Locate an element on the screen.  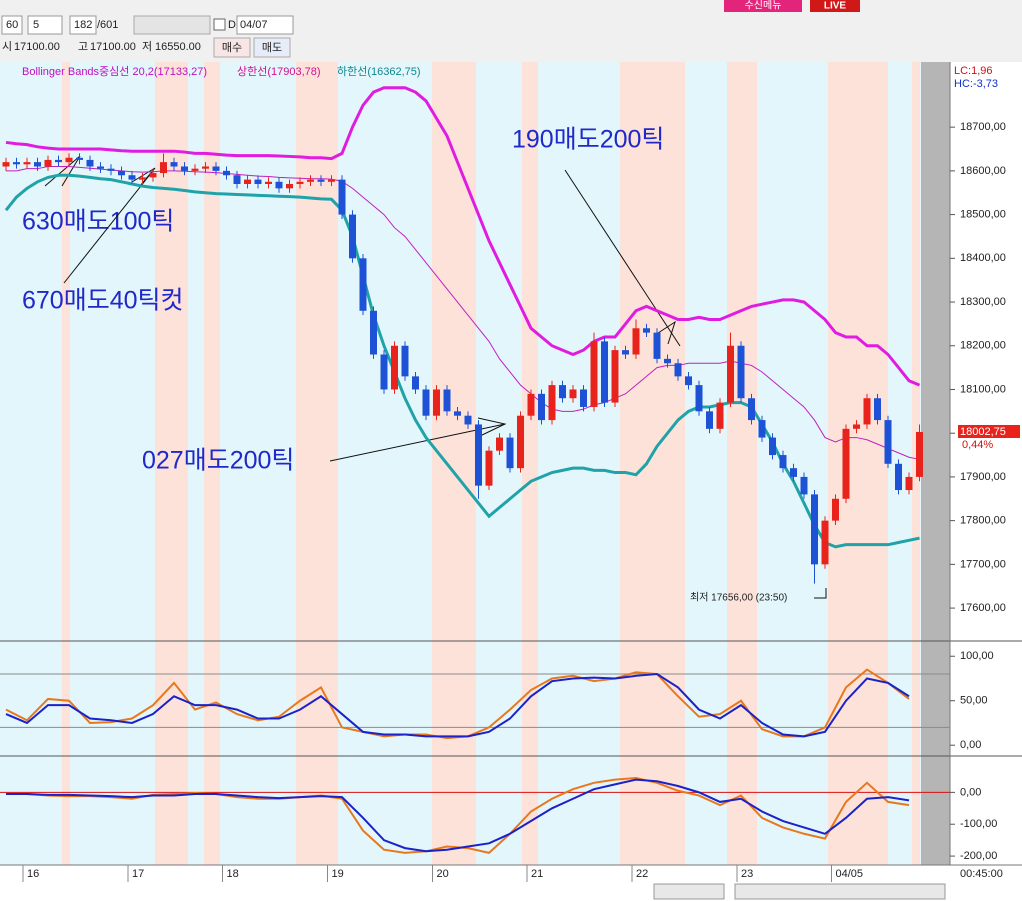
low-note: 최저 17656,00 (23:50) is located at coordinates (738, 598).